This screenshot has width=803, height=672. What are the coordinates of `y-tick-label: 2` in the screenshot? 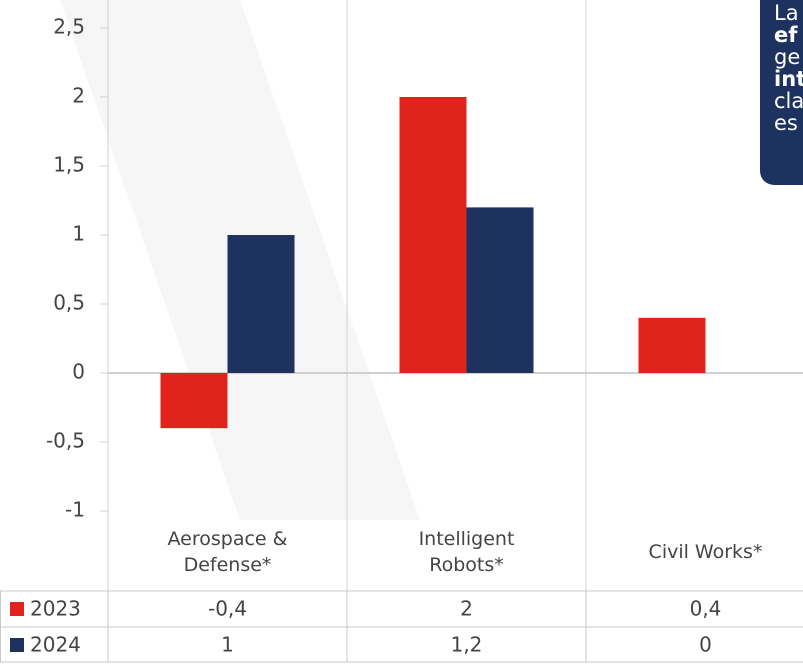 It's located at (78, 96).